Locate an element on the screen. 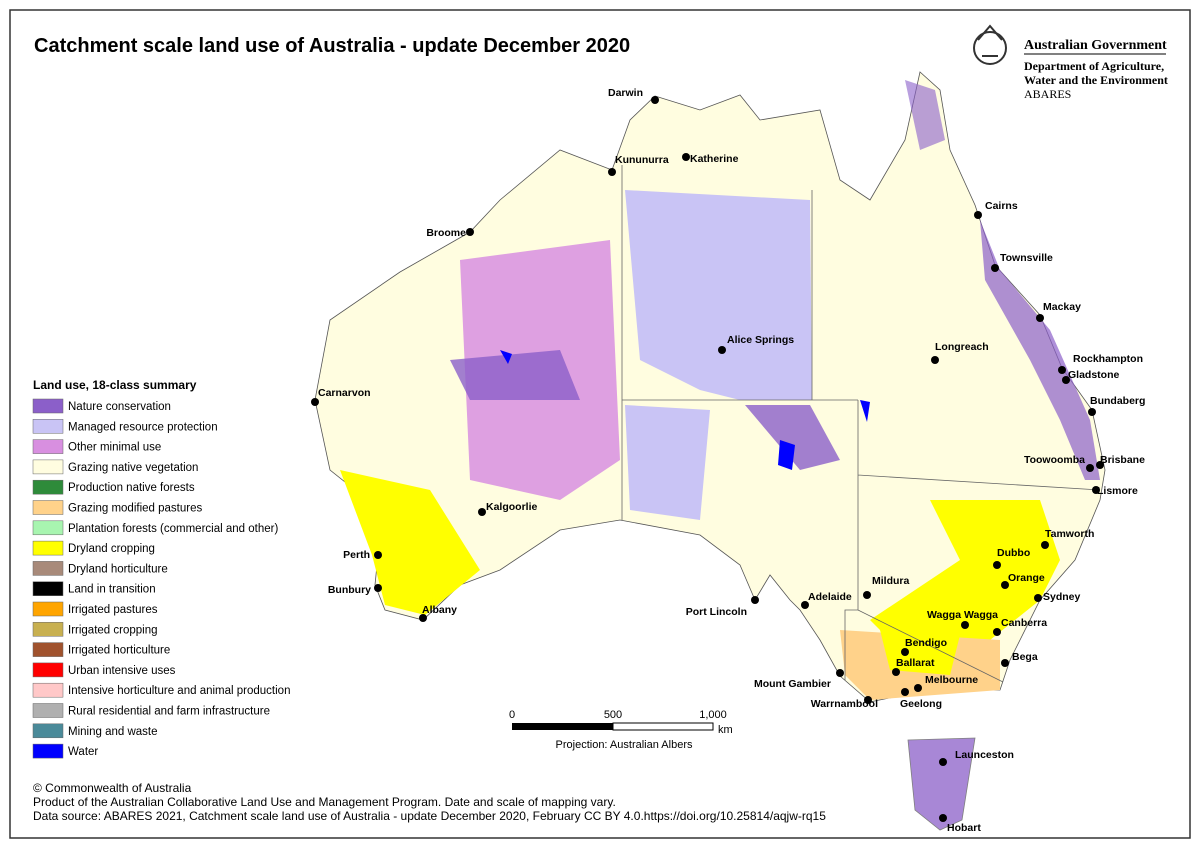  city-label: Townsville is located at coordinates (1026, 258).